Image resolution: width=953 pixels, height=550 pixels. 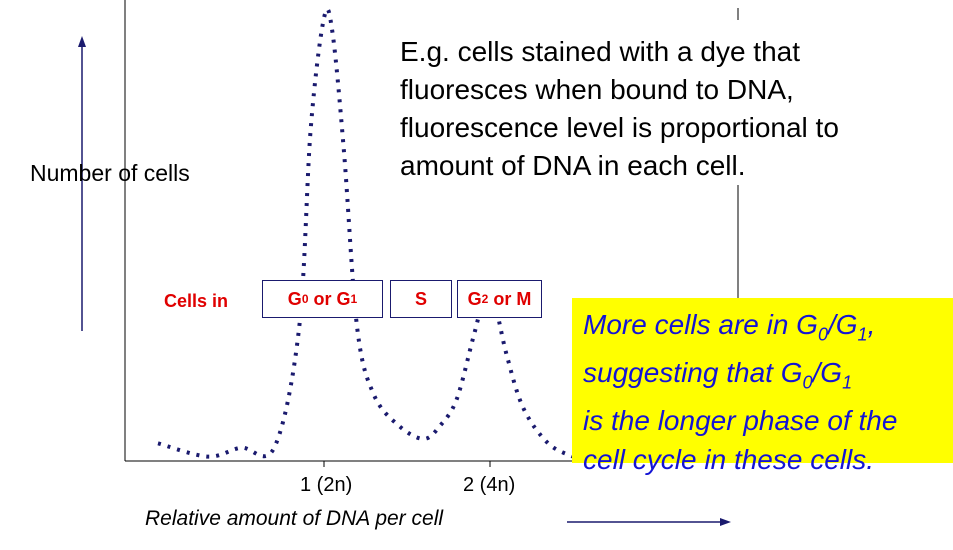 I want to click on callout-line: More cells are in G0/G1,, so click(x=729, y=327).